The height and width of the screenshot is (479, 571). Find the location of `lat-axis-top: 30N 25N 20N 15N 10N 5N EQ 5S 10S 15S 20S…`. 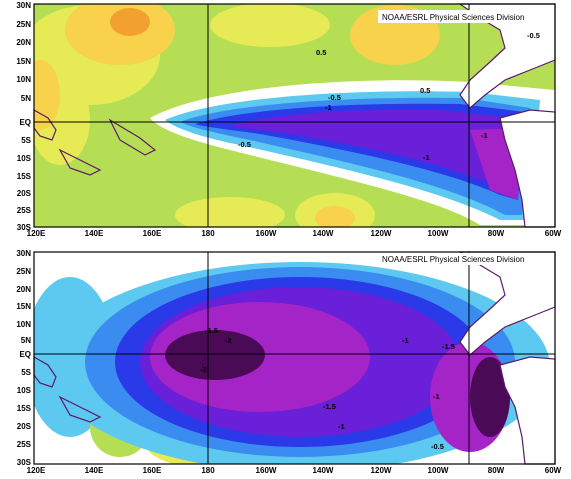

lat-axis-top: 30N 25N 20N 15N 10N 5N EQ 5S 10S 15S 20S… is located at coordinates (23, 116).